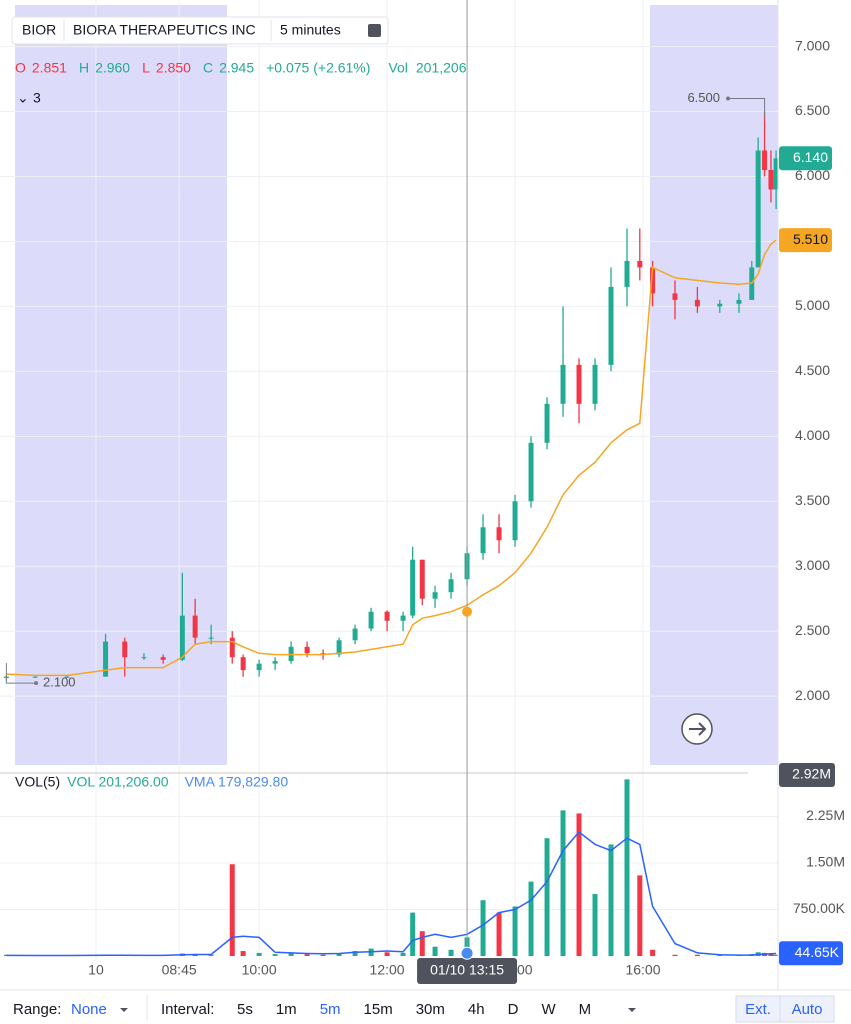 The height and width of the screenshot is (1024, 851). I want to click on interval-option: 5s, so click(245, 1009).